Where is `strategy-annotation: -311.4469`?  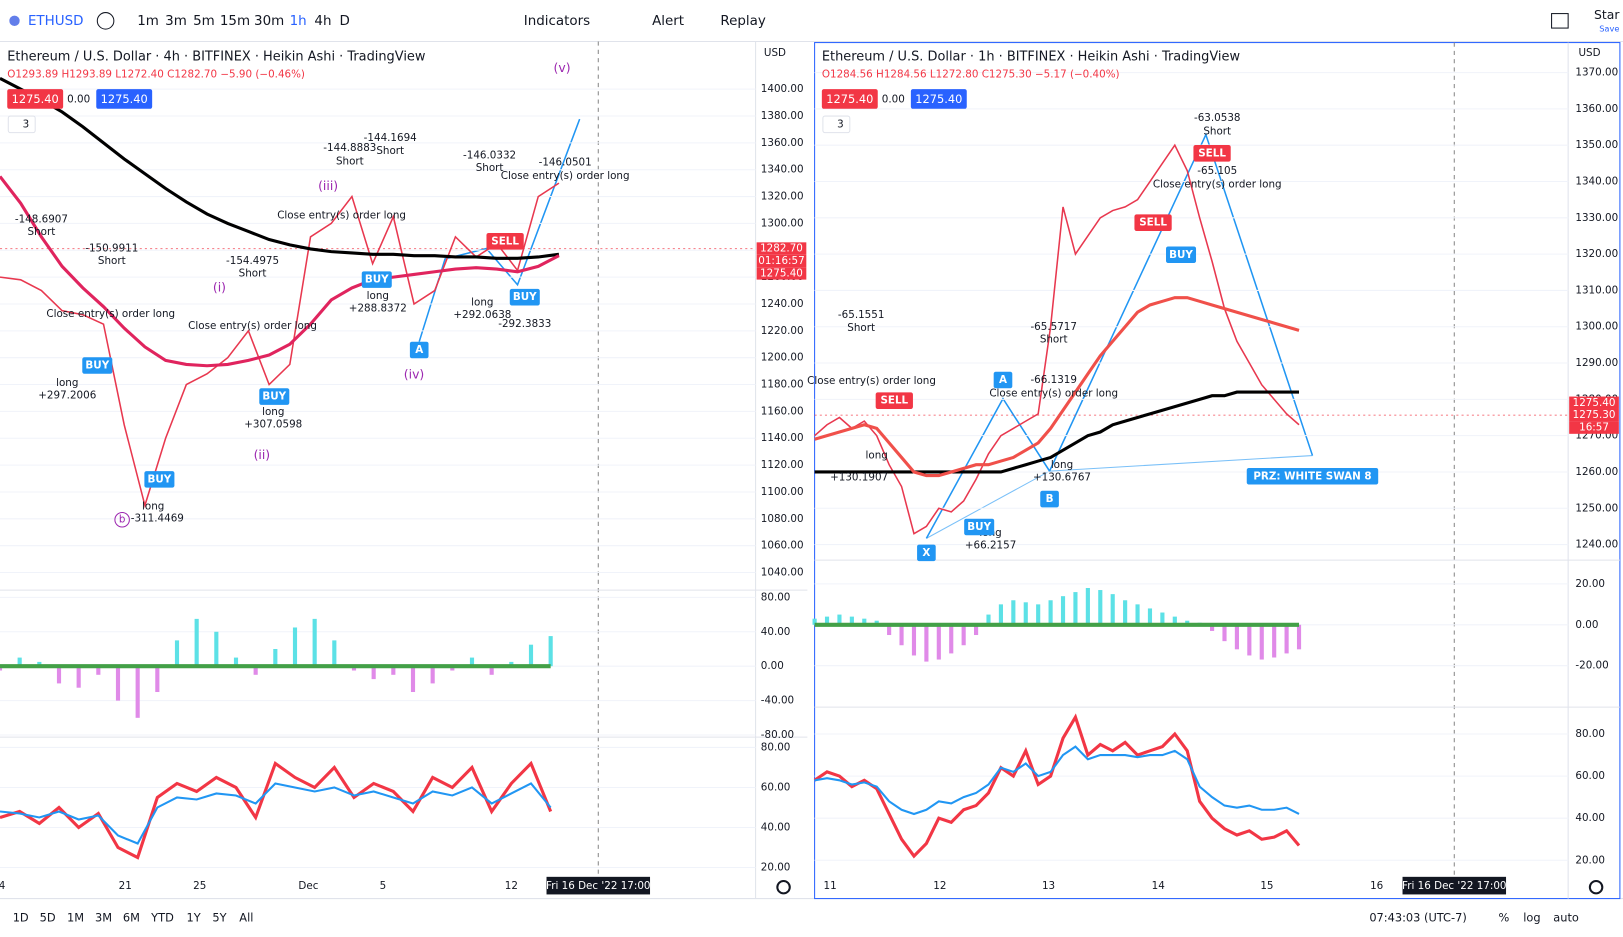 strategy-annotation: -311.4469 is located at coordinates (157, 519).